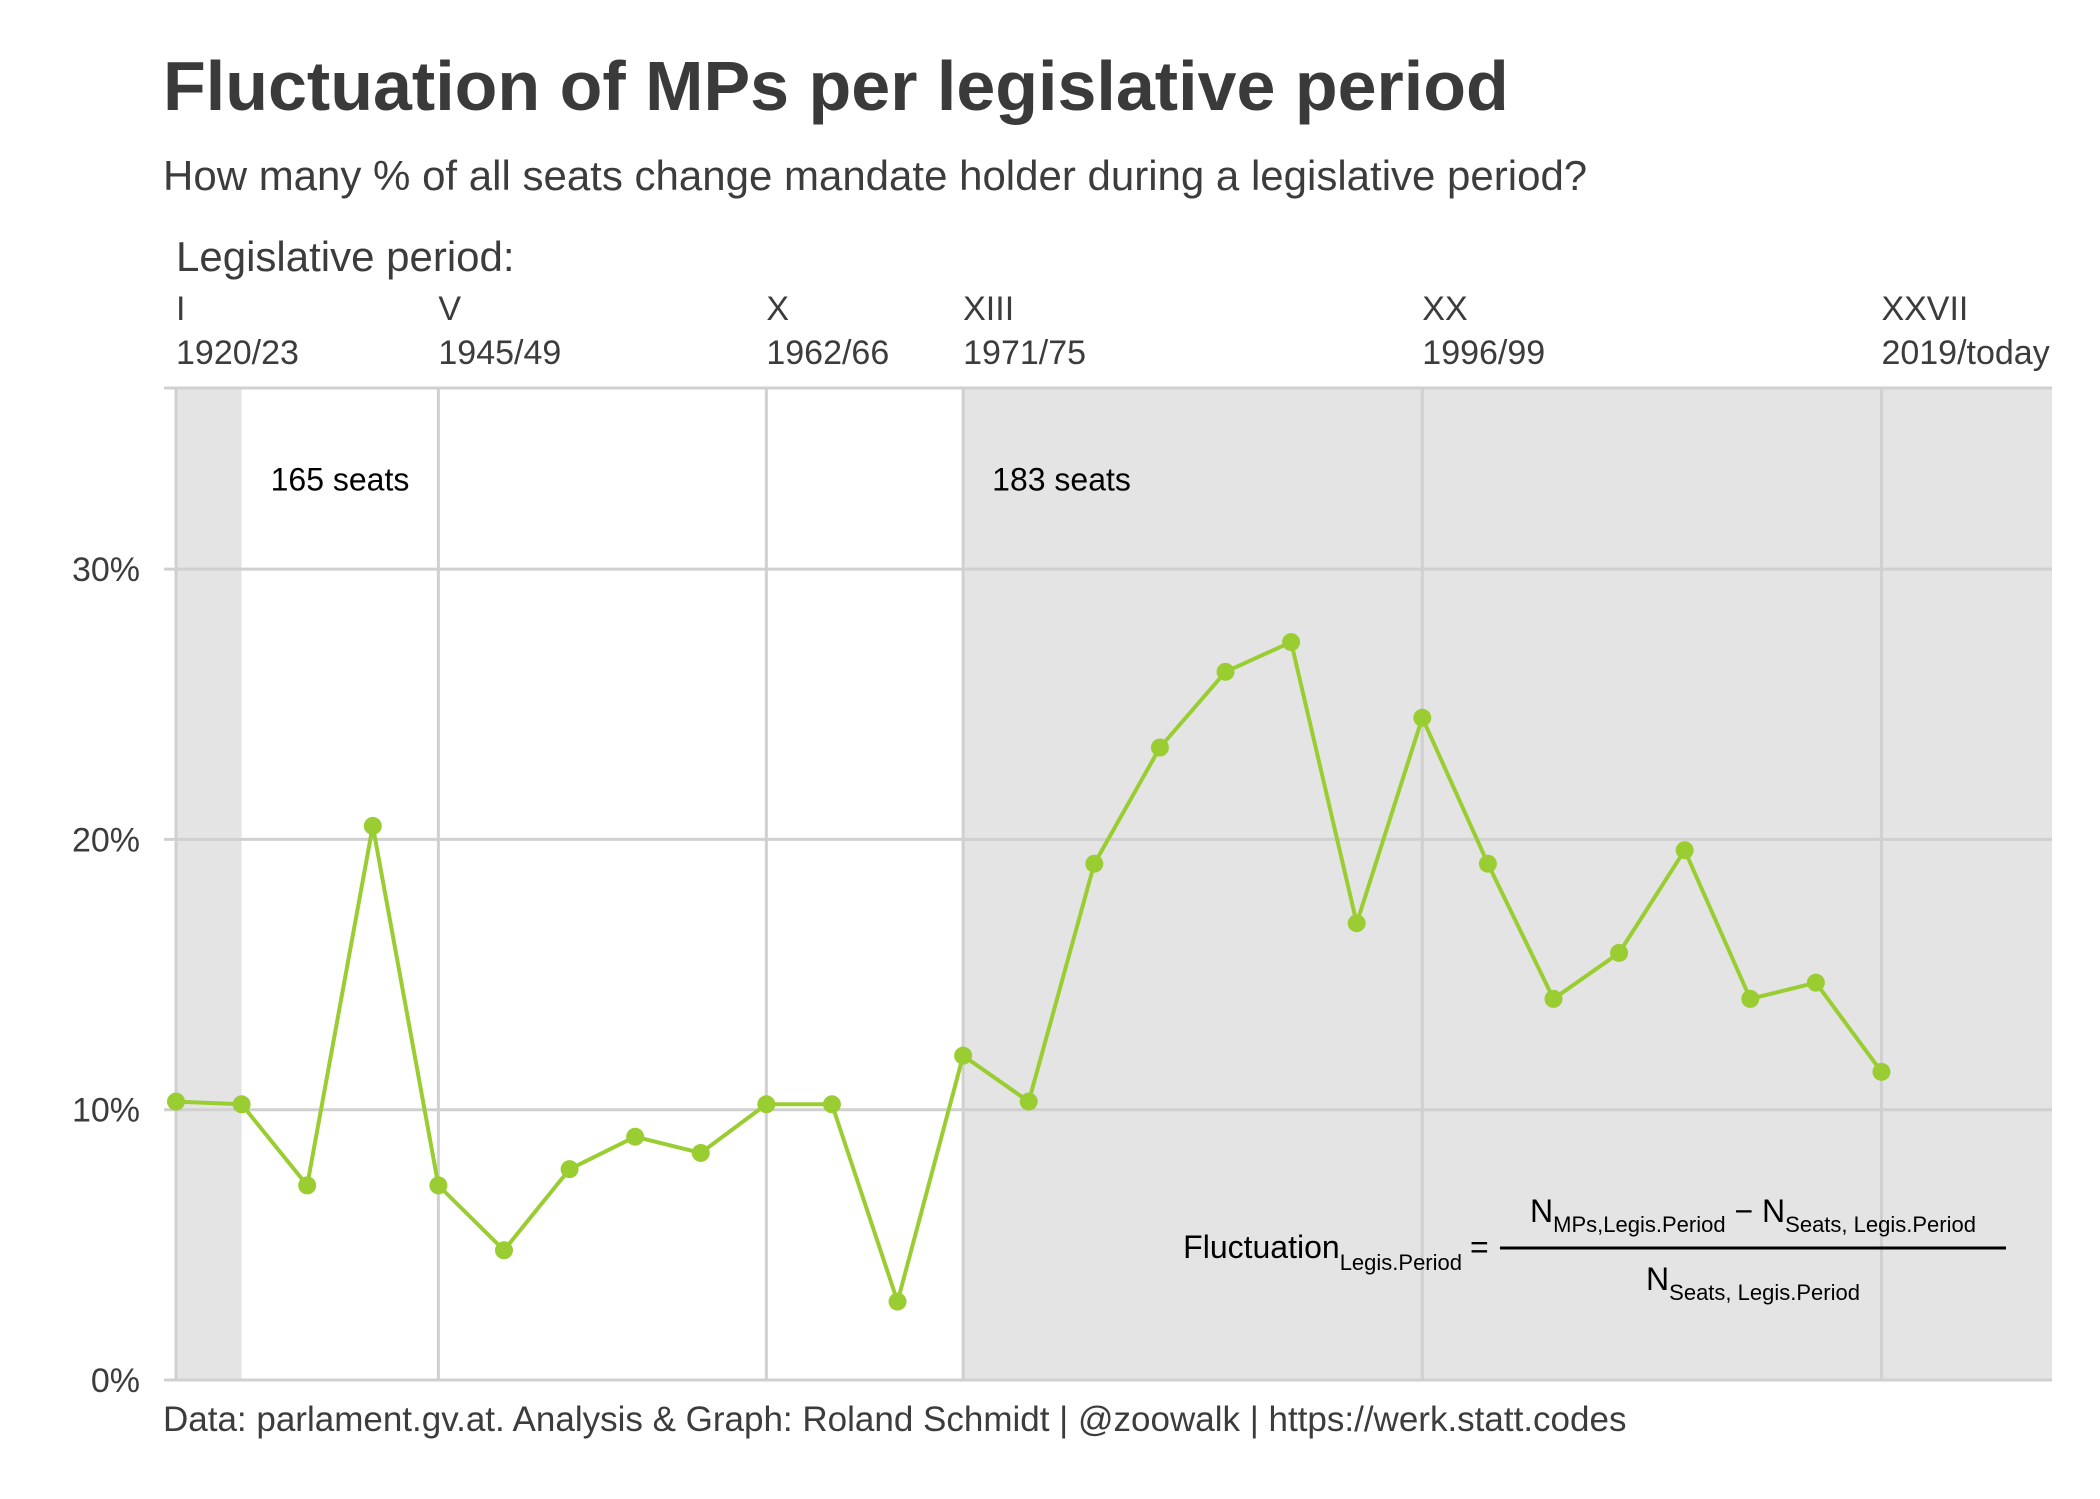 This screenshot has height=1499, width=2100. What do you see at coordinates (1880, 1224) in the screenshot?
I see `formula-num-b-sub: Seats, Legis.Period` at bounding box center [1880, 1224].